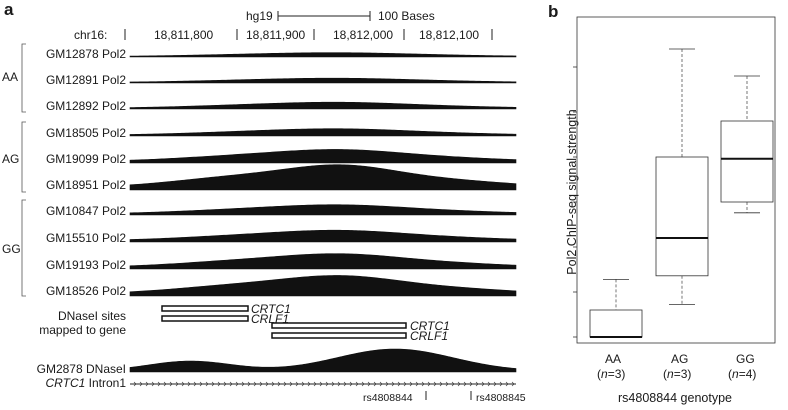 The height and width of the screenshot is (410, 788). Describe the element at coordinates (10, 77) in the screenshot. I see `genotype-group-label: AA` at that location.